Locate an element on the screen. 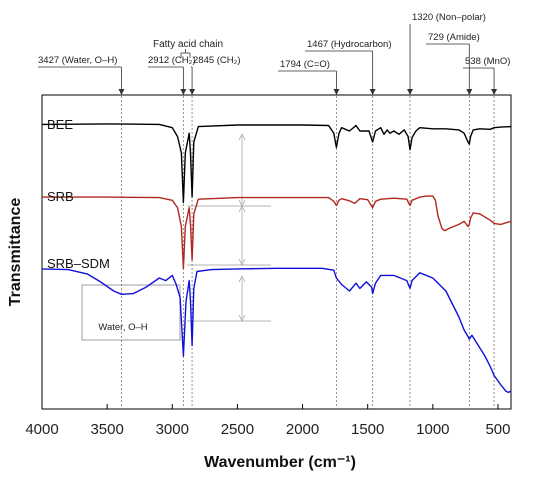  peak-annotation-label: 1467 (Hydrocarbon) is located at coordinates (349, 44).